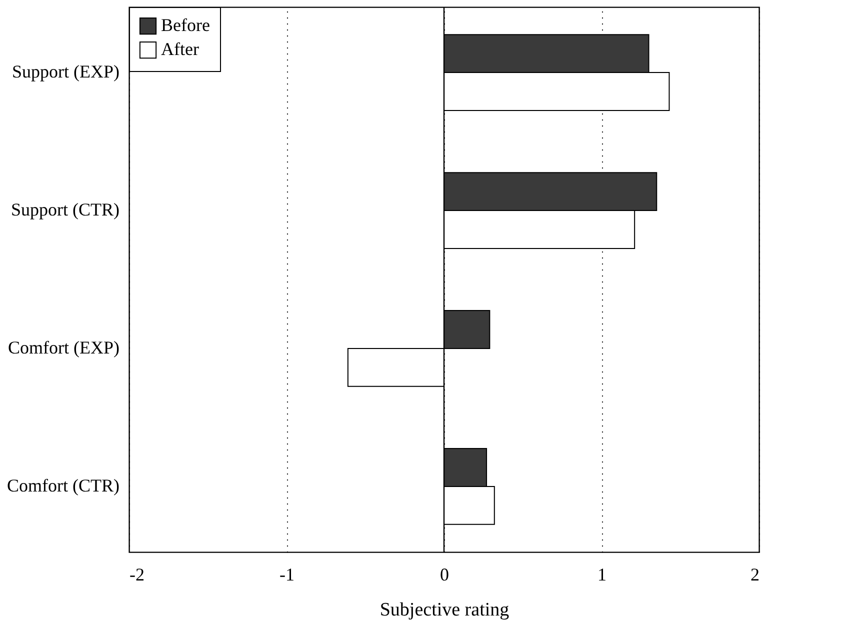 The image size is (856, 637). What do you see at coordinates (66, 72) in the screenshot?
I see `y-tick-label: Support (EXP)` at bounding box center [66, 72].